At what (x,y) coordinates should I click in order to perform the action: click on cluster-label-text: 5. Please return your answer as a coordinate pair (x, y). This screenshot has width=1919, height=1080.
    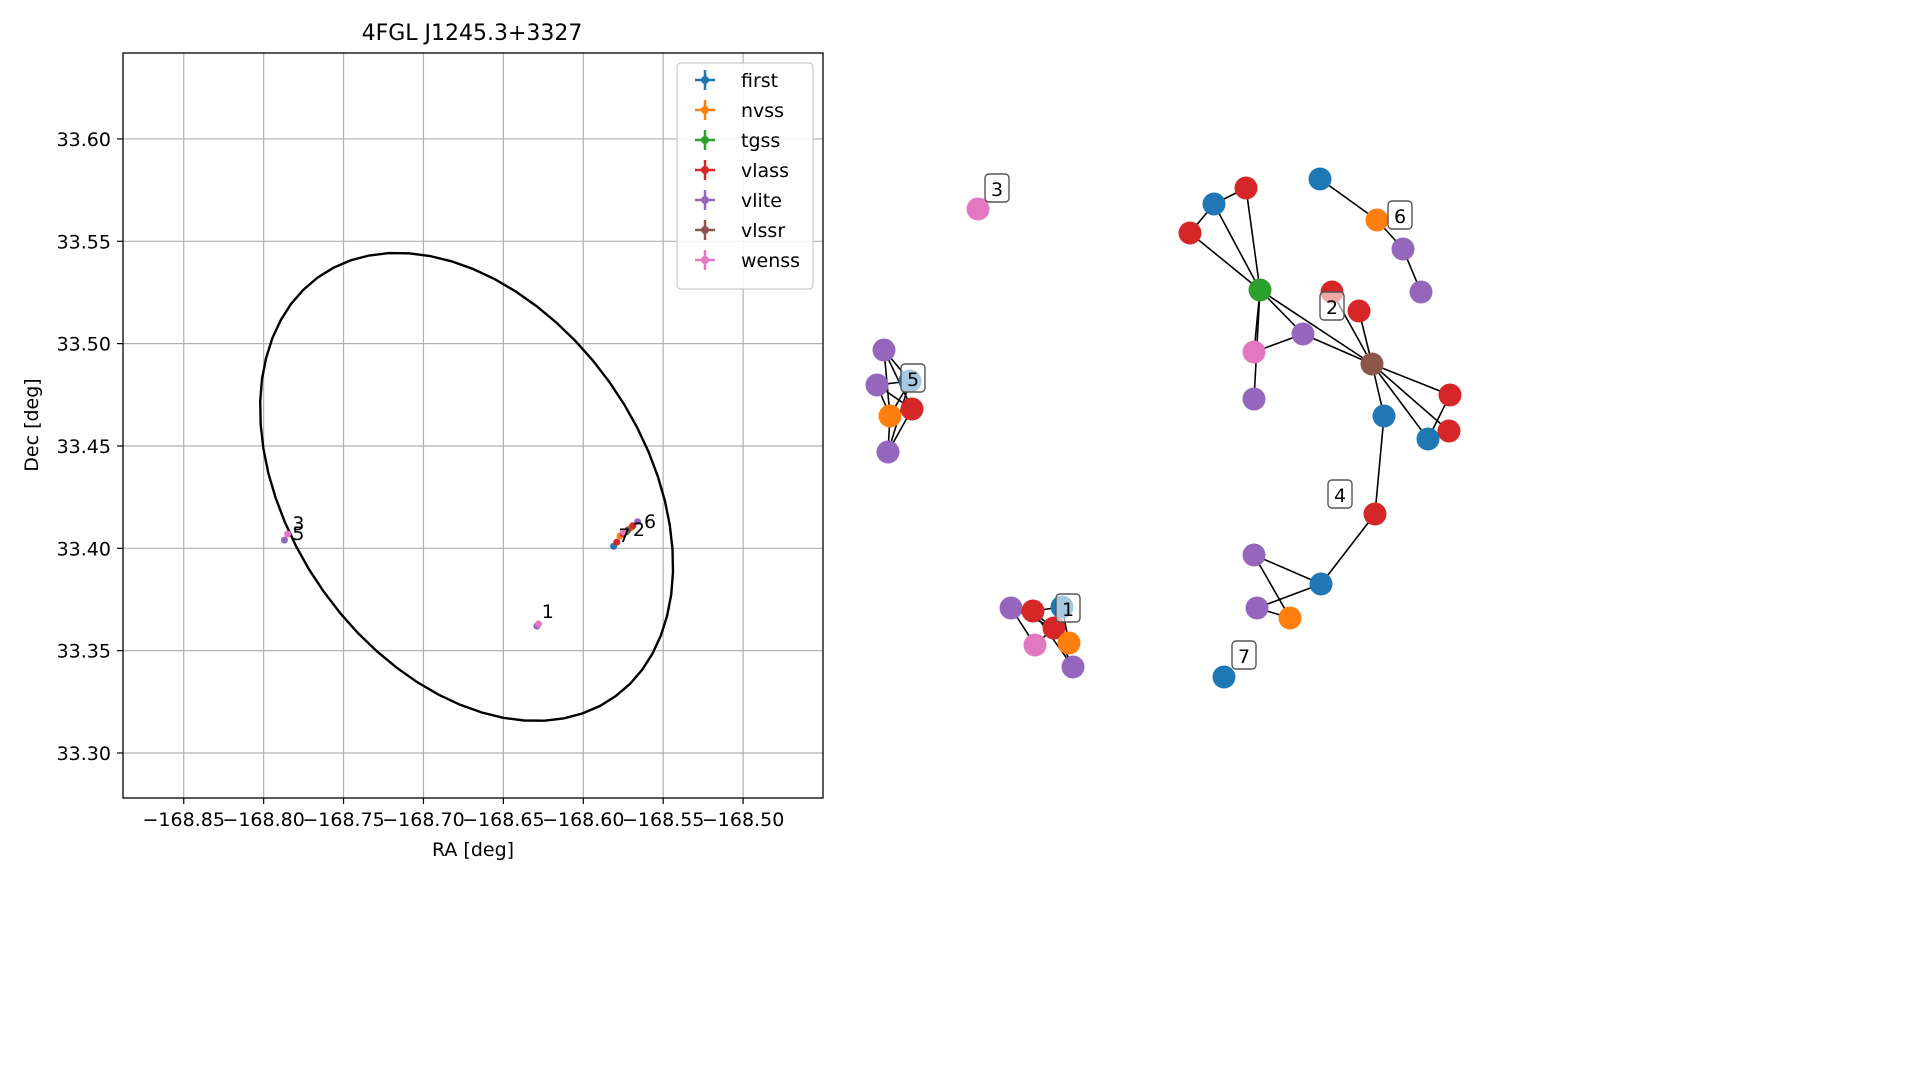
    Looking at the image, I should click on (913, 380).